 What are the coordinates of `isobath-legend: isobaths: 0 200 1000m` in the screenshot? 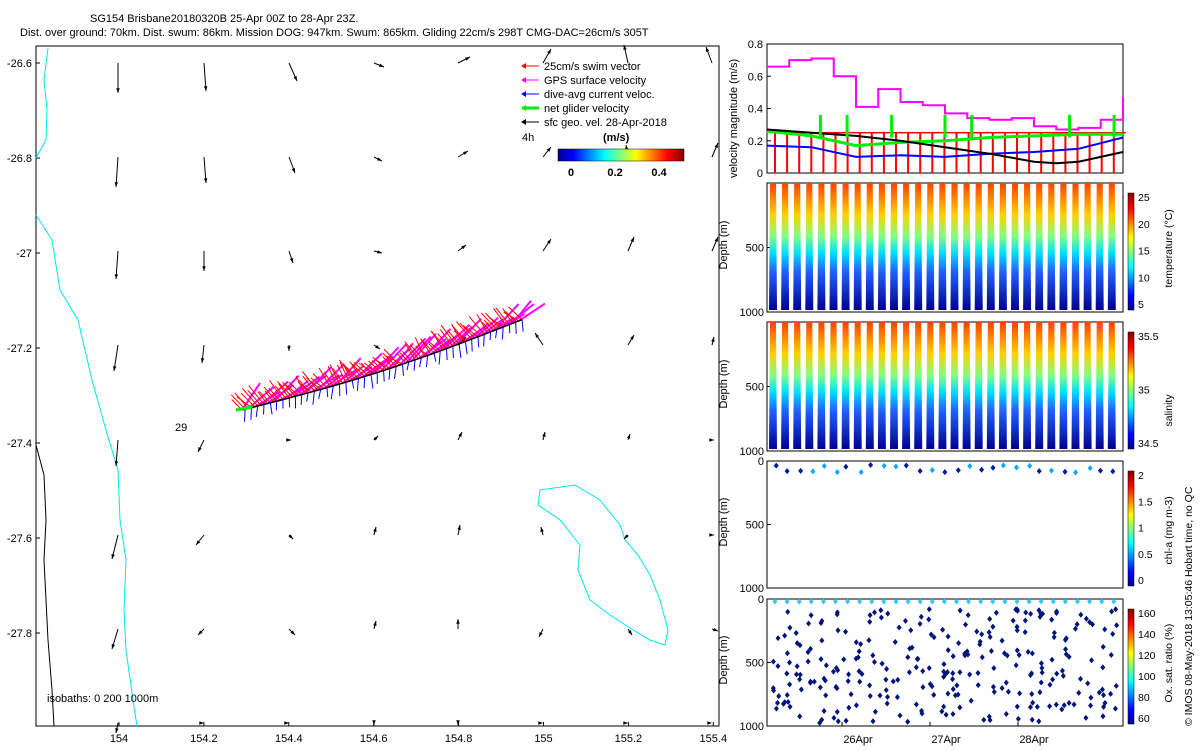 It's located at (102, 699).